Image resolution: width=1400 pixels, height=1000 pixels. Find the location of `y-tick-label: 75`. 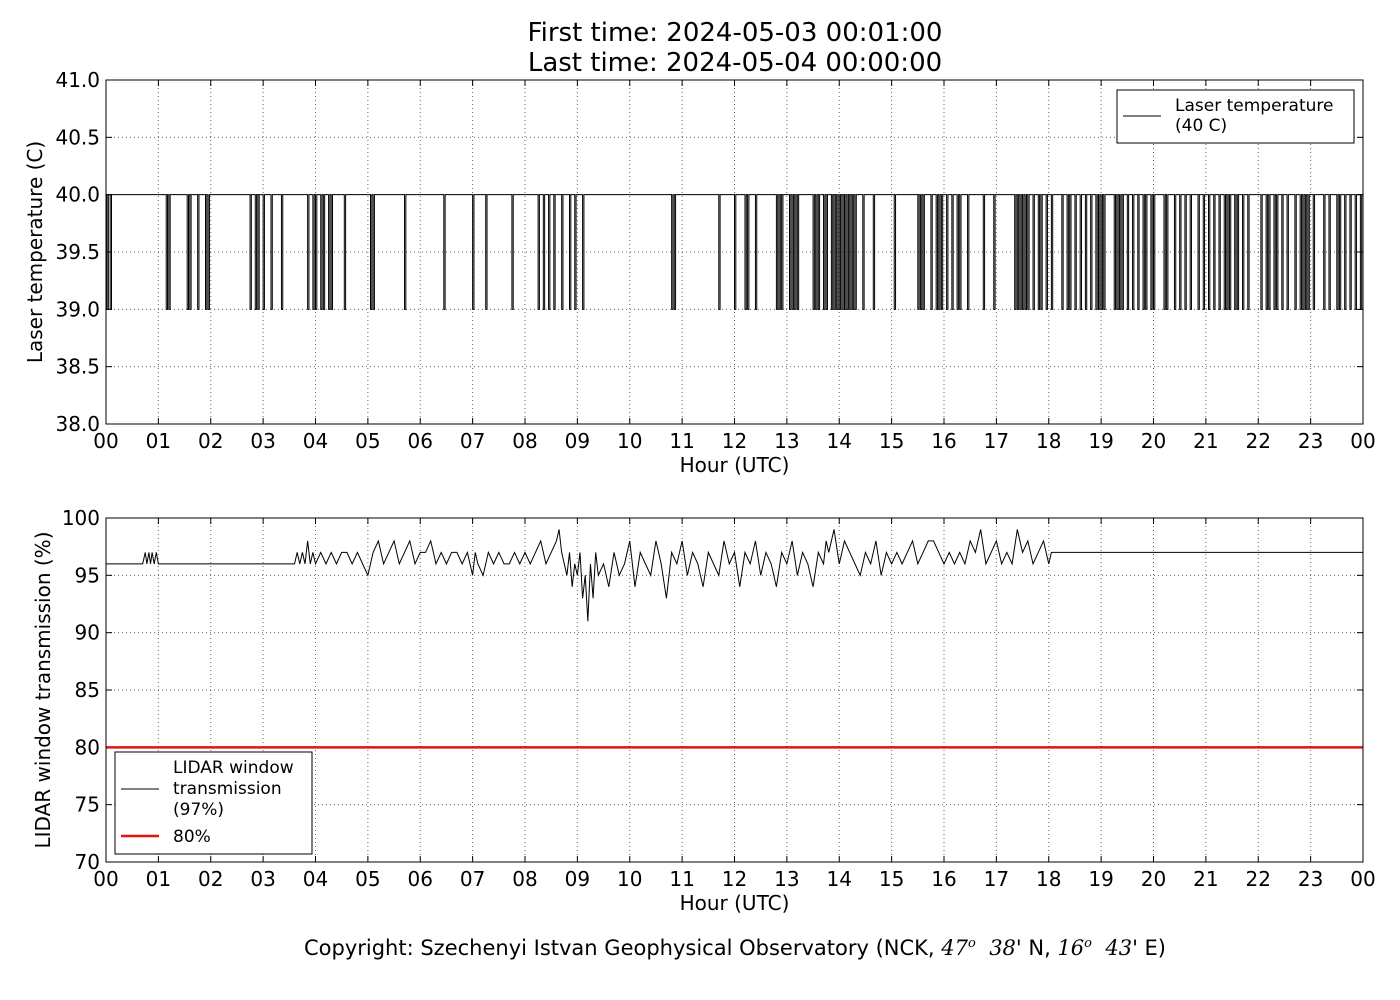

y-tick-label: 75 is located at coordinates (87, 805).